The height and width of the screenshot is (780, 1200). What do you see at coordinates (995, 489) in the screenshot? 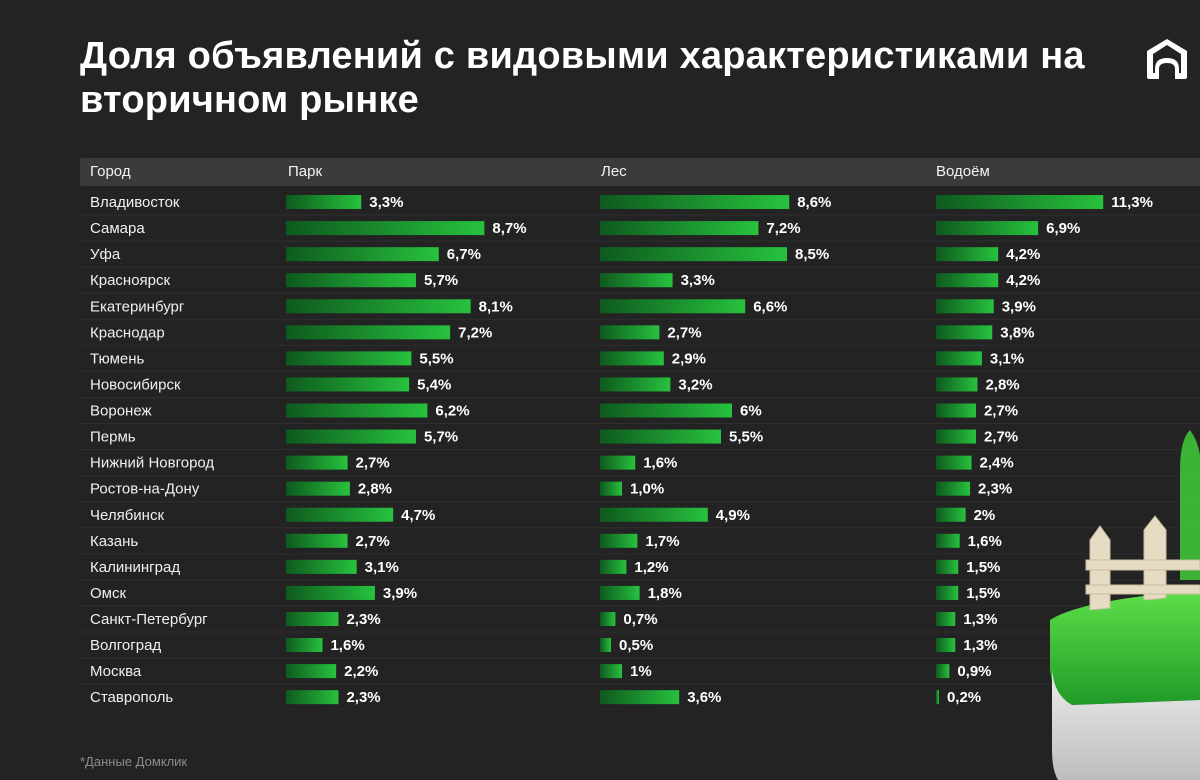
I see `value-label-water: 2,3%` at bounding box center [995, 489].